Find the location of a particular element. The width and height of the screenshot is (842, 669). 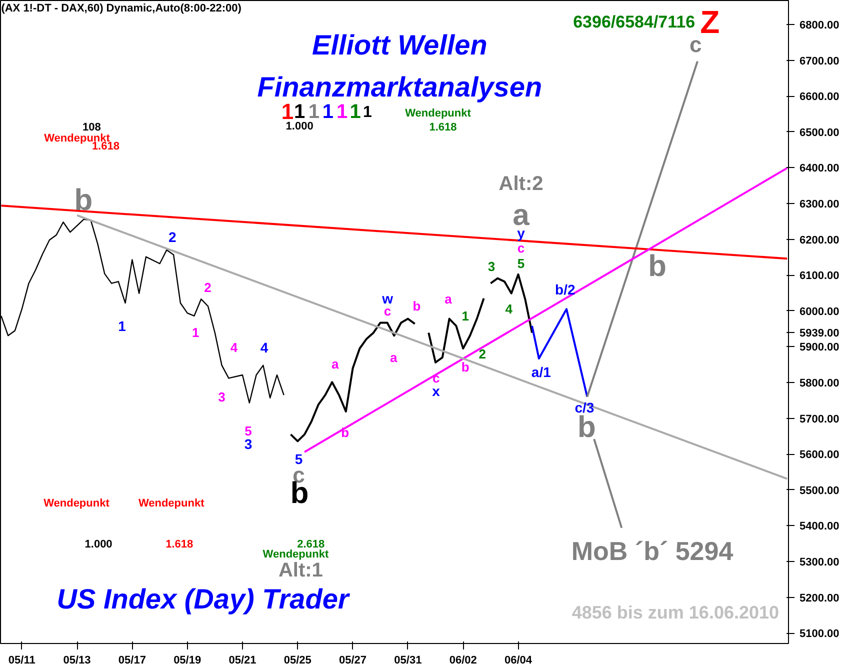

y-tick-label: 6300.00 is located at coordinates (820, 204).